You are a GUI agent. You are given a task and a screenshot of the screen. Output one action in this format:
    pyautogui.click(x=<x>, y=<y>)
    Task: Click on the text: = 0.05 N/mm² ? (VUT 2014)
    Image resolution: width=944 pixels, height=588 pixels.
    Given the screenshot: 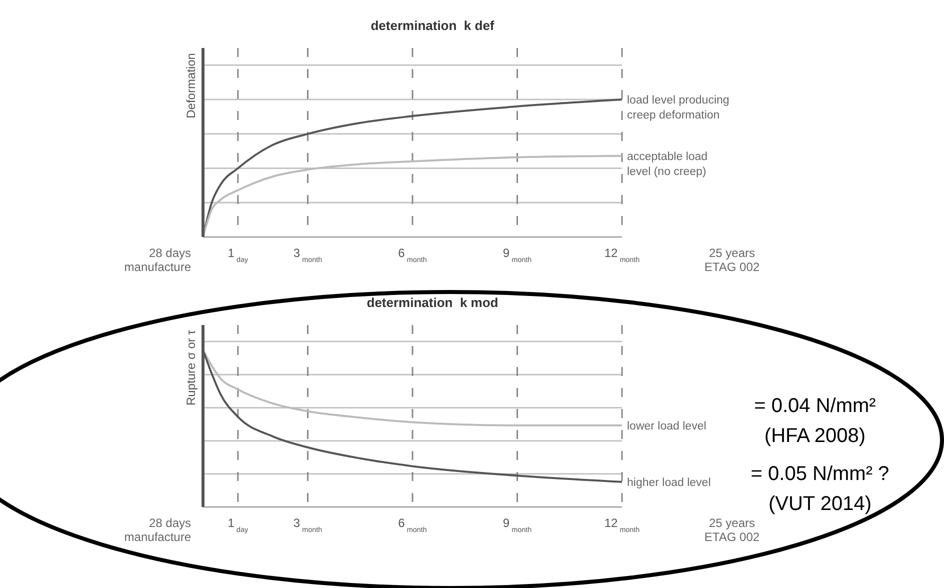 What is the action you would take?
    pyautogui.click(x=820, y=489)
    